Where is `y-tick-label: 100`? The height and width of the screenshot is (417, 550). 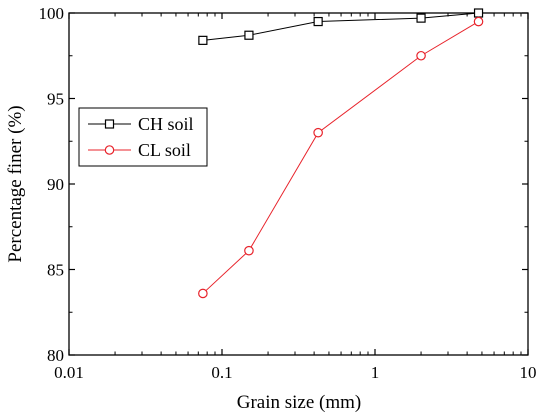 y-tick-label: 100 is located at coordinates (52, 13).